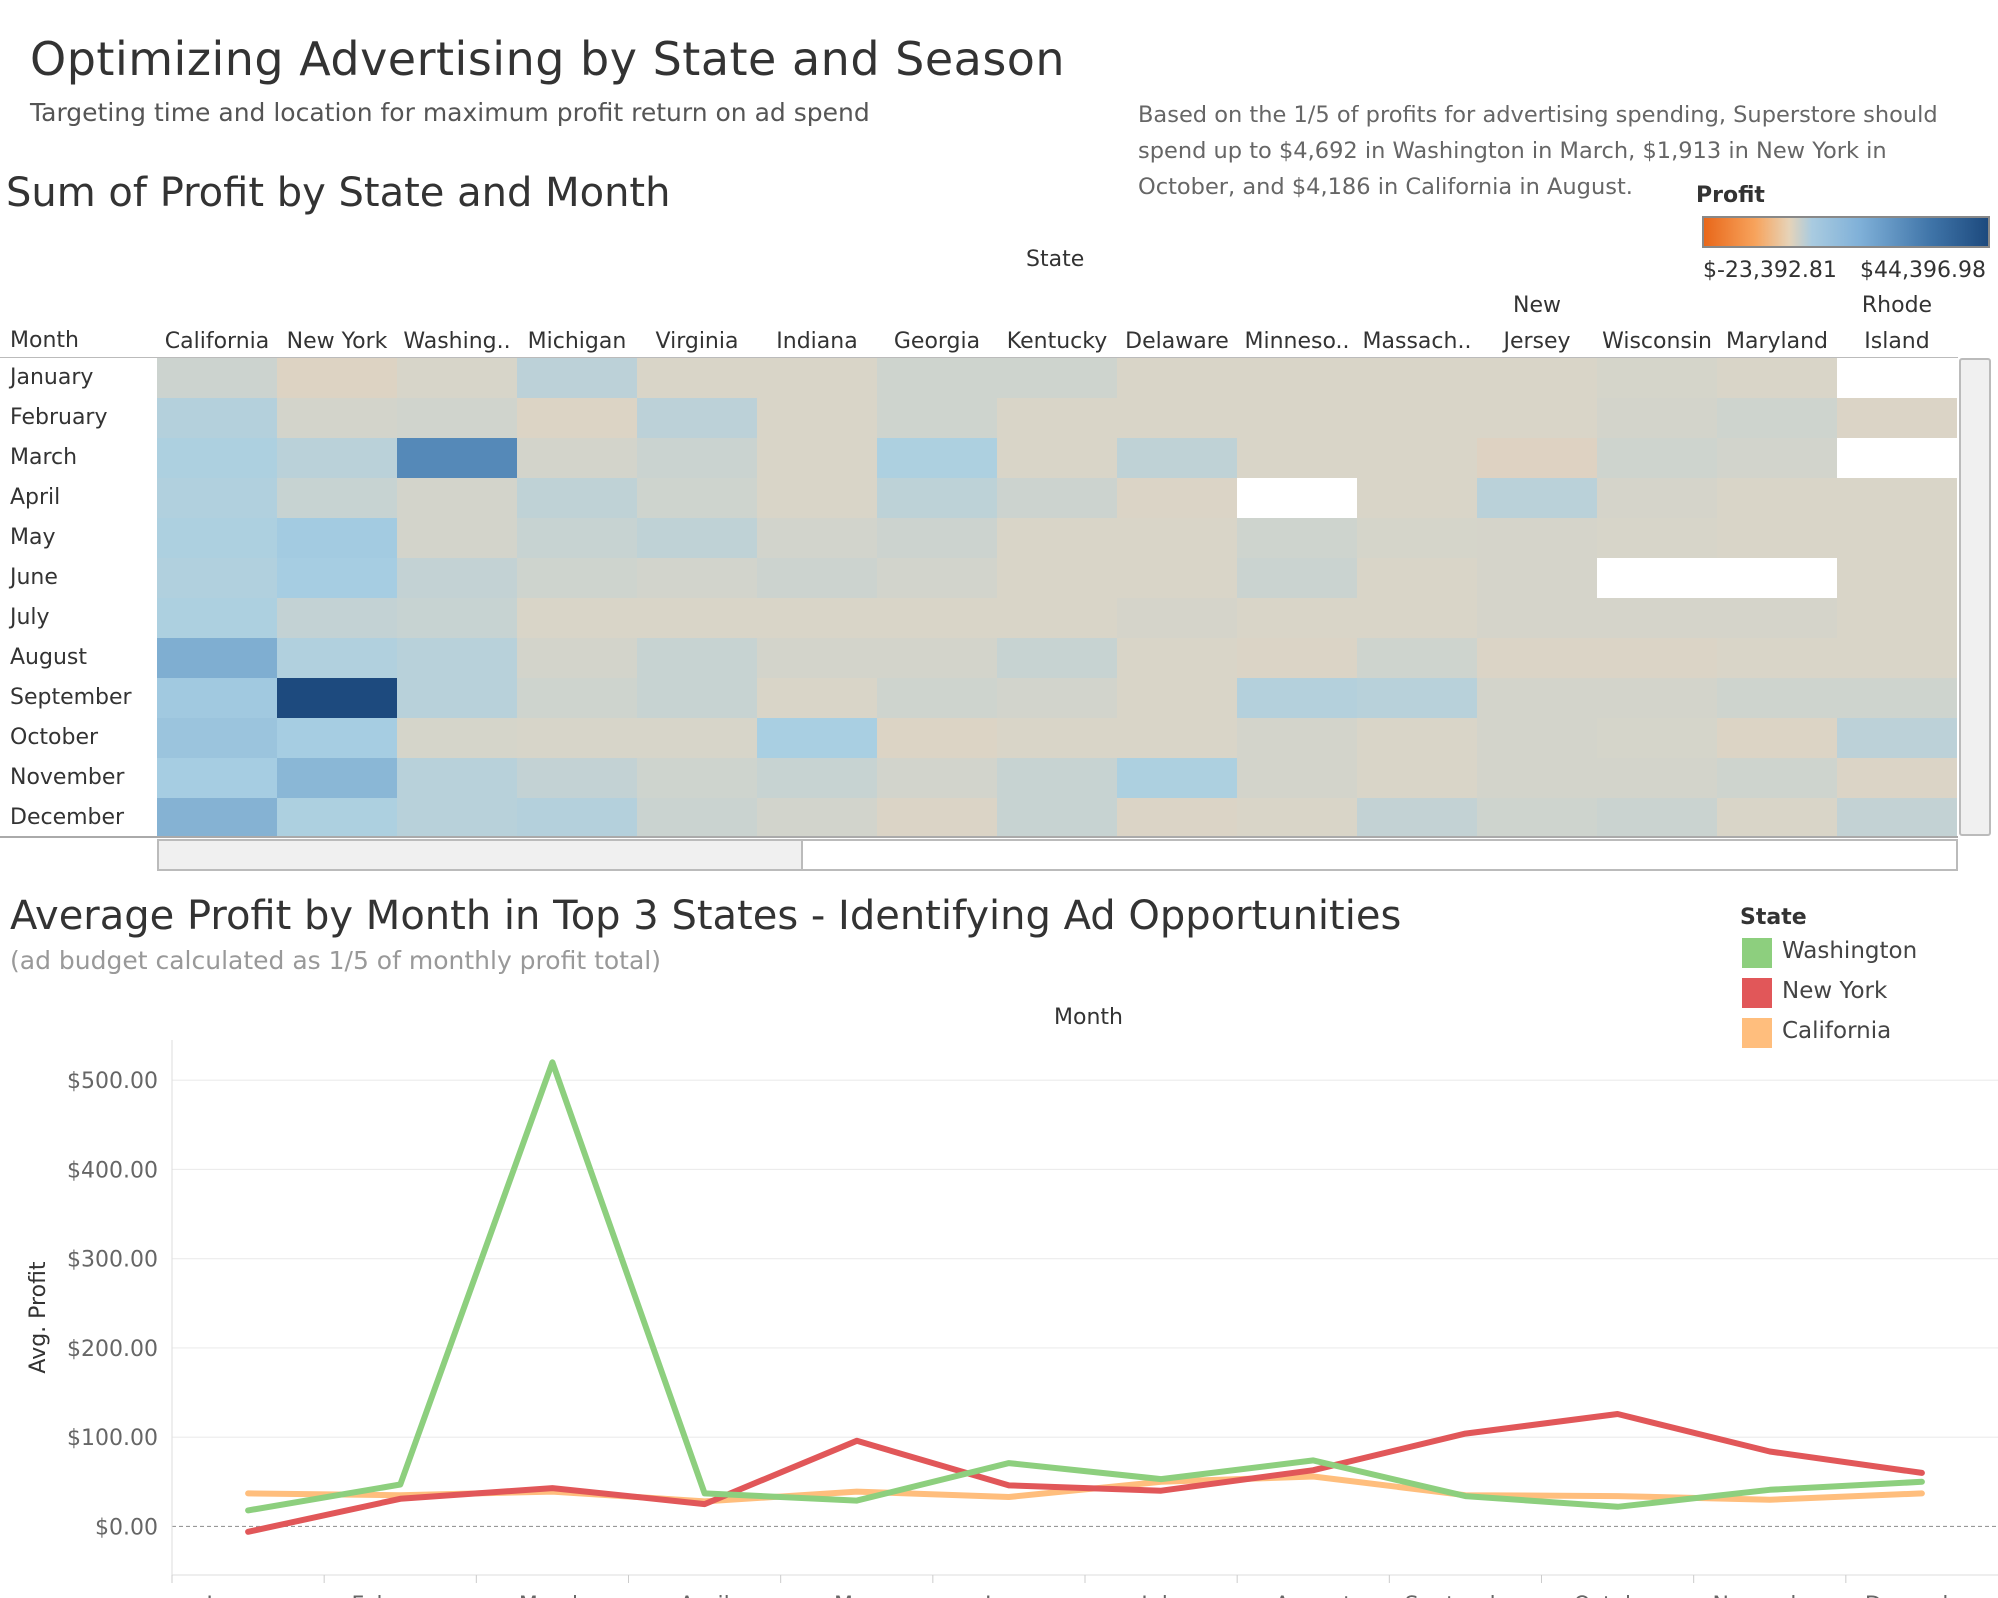 The height and width of the screenshot is (1598, 1998). I want to click on heatmap-row-label: October, so click(54, 737).